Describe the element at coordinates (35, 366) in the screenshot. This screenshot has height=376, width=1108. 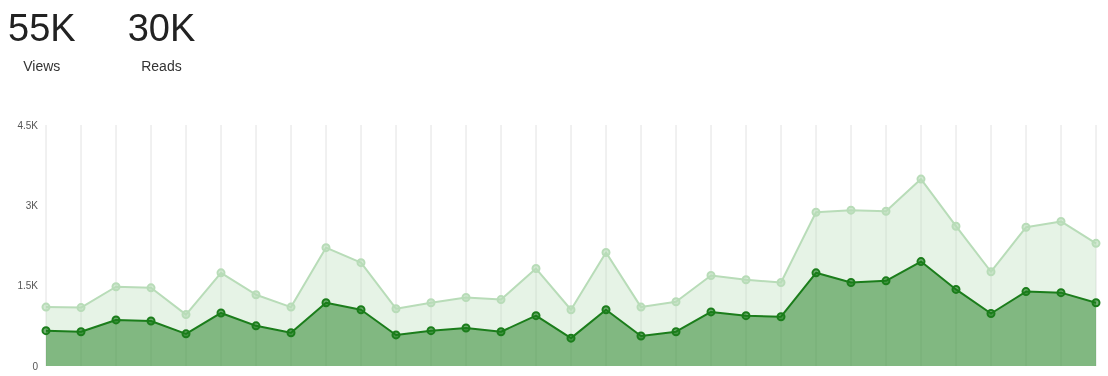
I see `y-tick-label: 0` at that location.